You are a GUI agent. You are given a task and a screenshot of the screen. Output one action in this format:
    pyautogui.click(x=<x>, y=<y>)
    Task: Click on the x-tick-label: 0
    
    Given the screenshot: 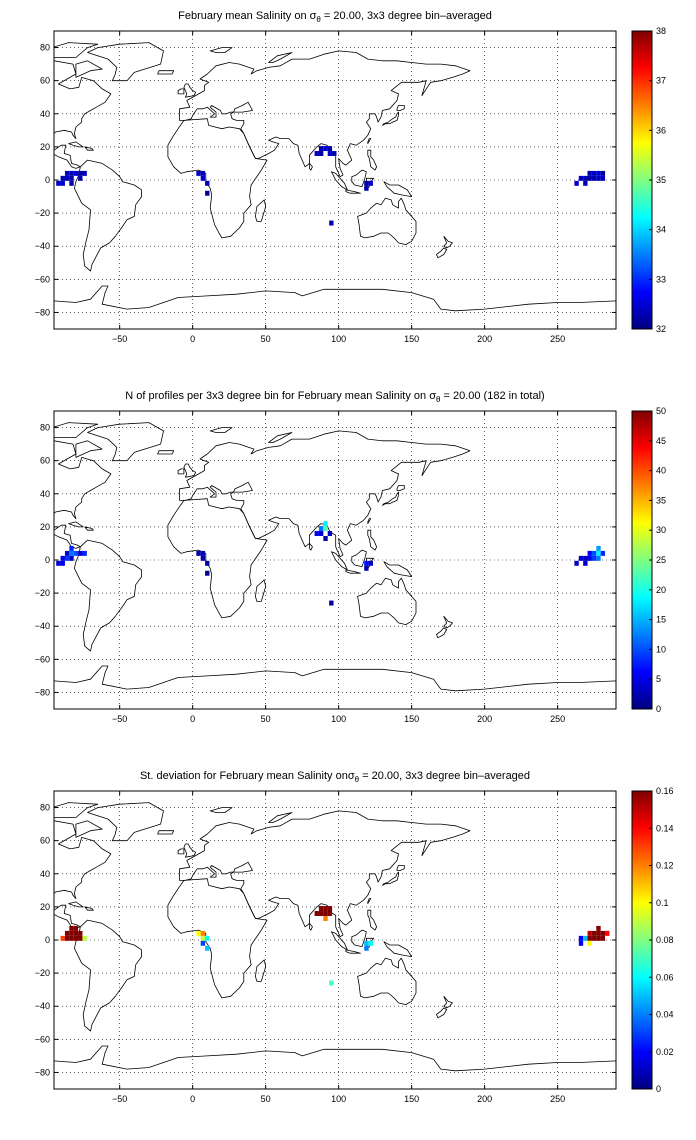 What is the action you would take?
    pyautogui.click(x=192, y=1099)
    